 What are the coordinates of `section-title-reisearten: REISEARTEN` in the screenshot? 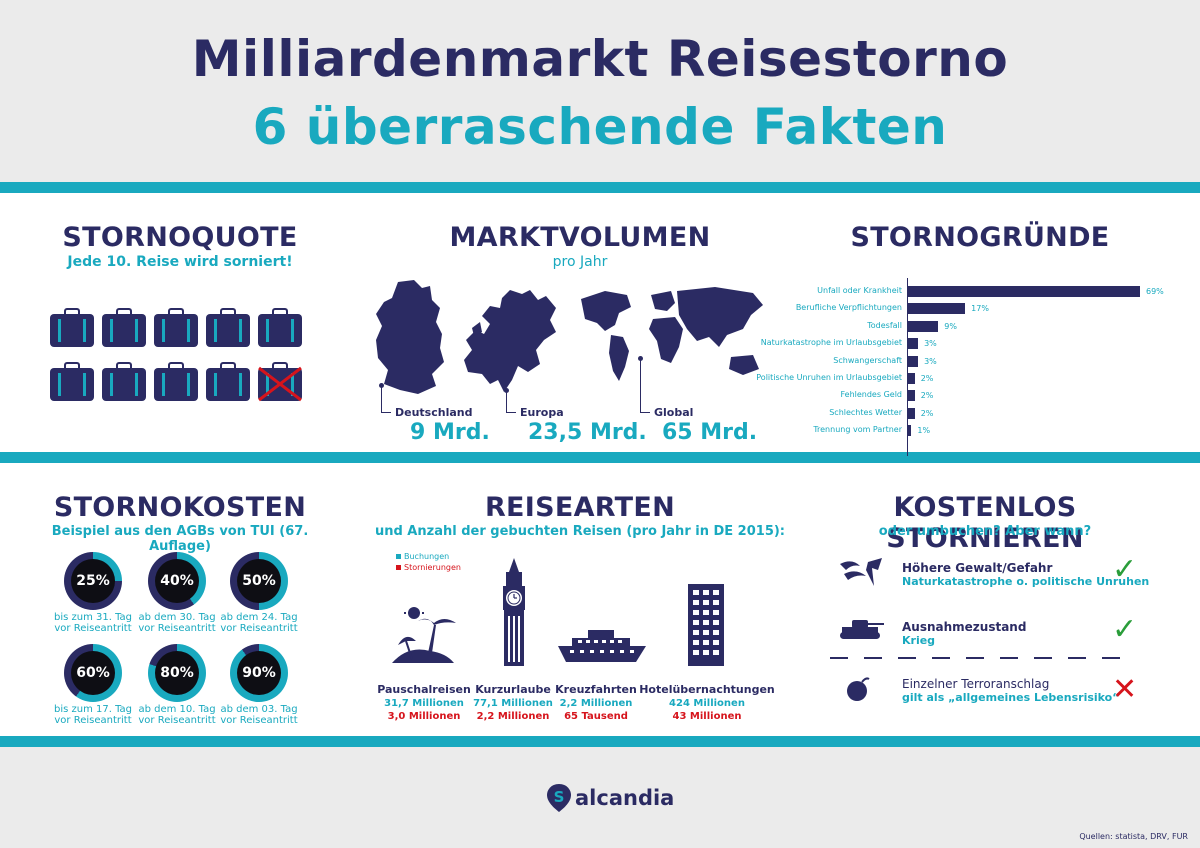 It's located at (580, 507).